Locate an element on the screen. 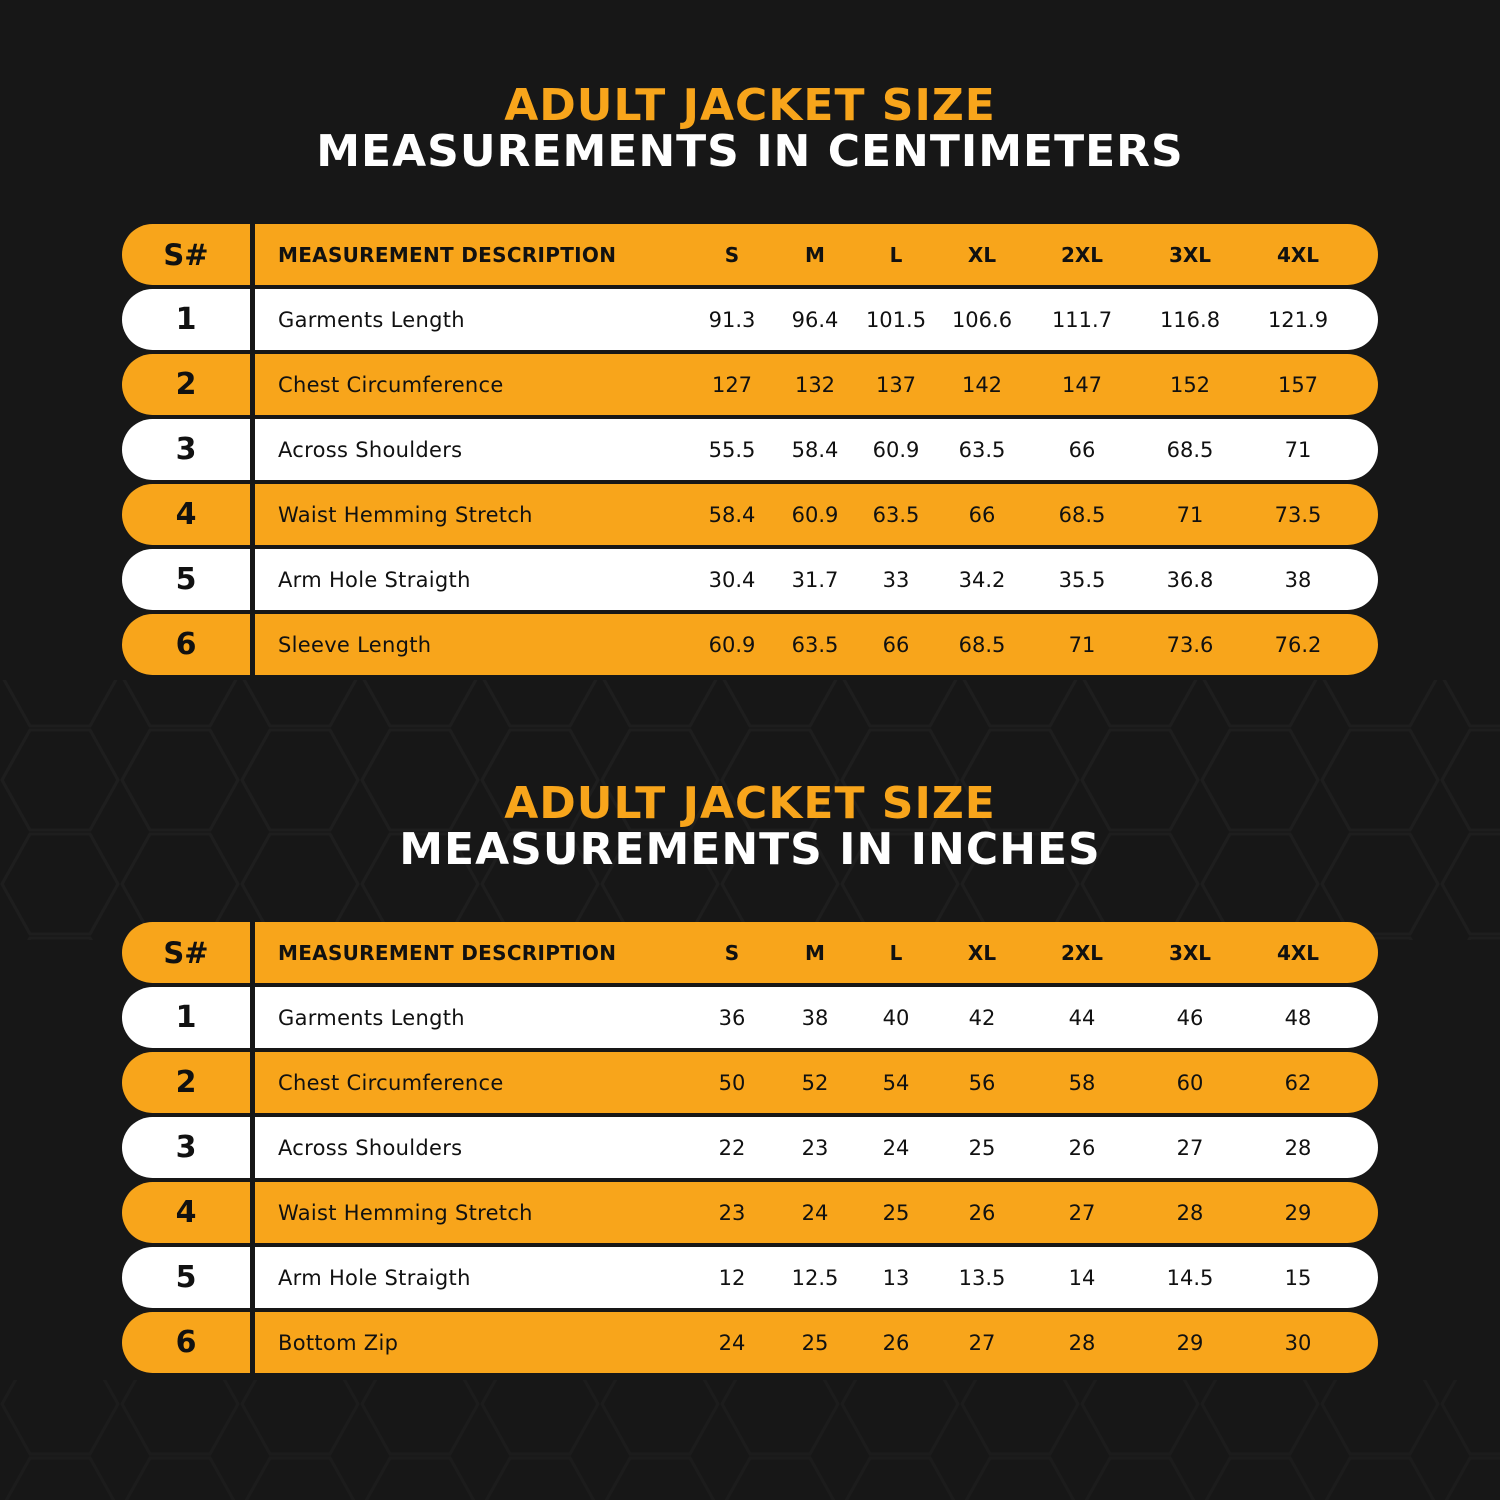 This screenshot has height=1500, width=1500. value-4xl: 15 is located at coordinates (1298, 1277).